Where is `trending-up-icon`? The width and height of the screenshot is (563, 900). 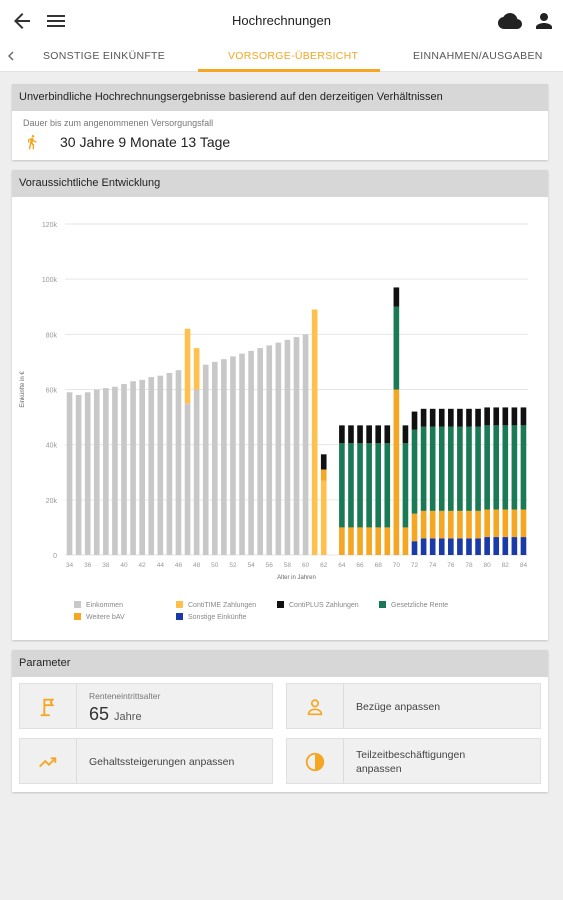
trending-up-icon is located at coordinates (48, 762).